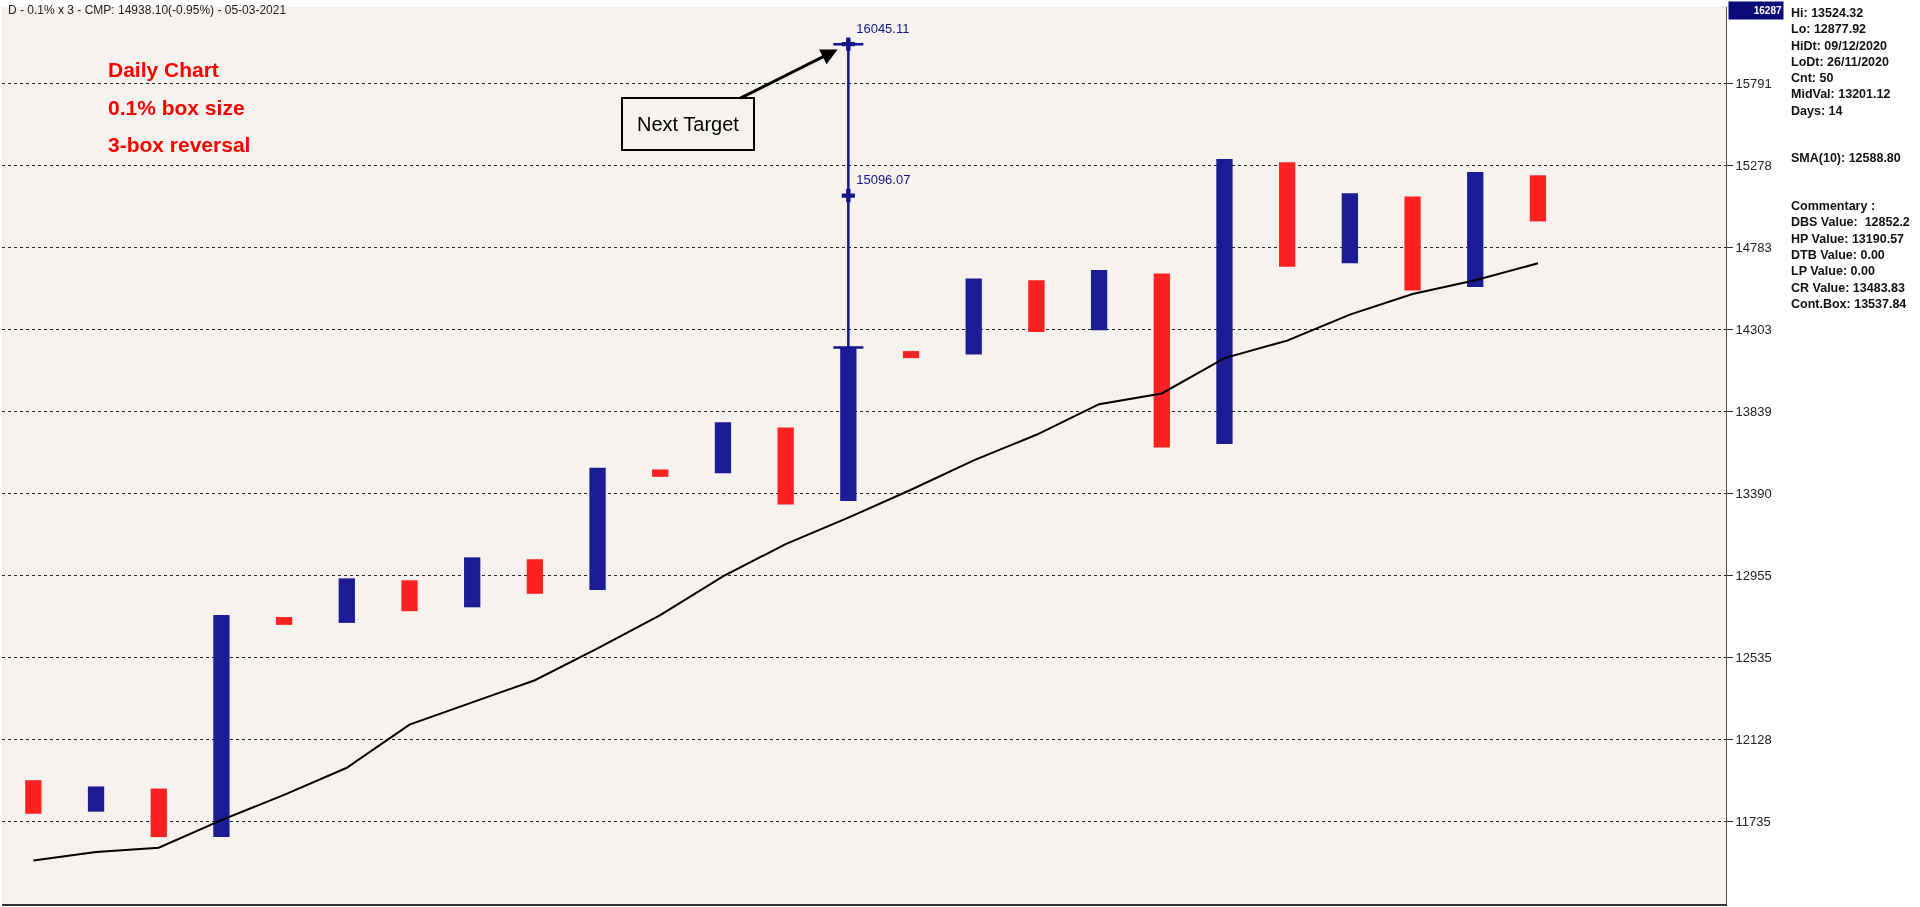 The image size is (1920, 907). What do you see at coordinates (1753, 494) in the screenshot?
I see `y-tick-label: 13390` at bounding box center [1753, 494].